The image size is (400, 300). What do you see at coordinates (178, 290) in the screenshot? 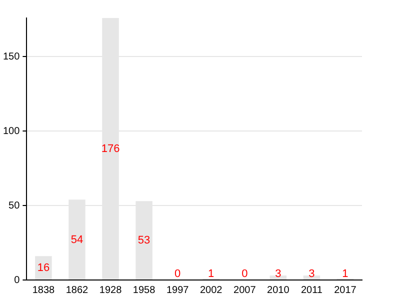
I see `x-tick-label: 1997` at bounding box center [178, 290].